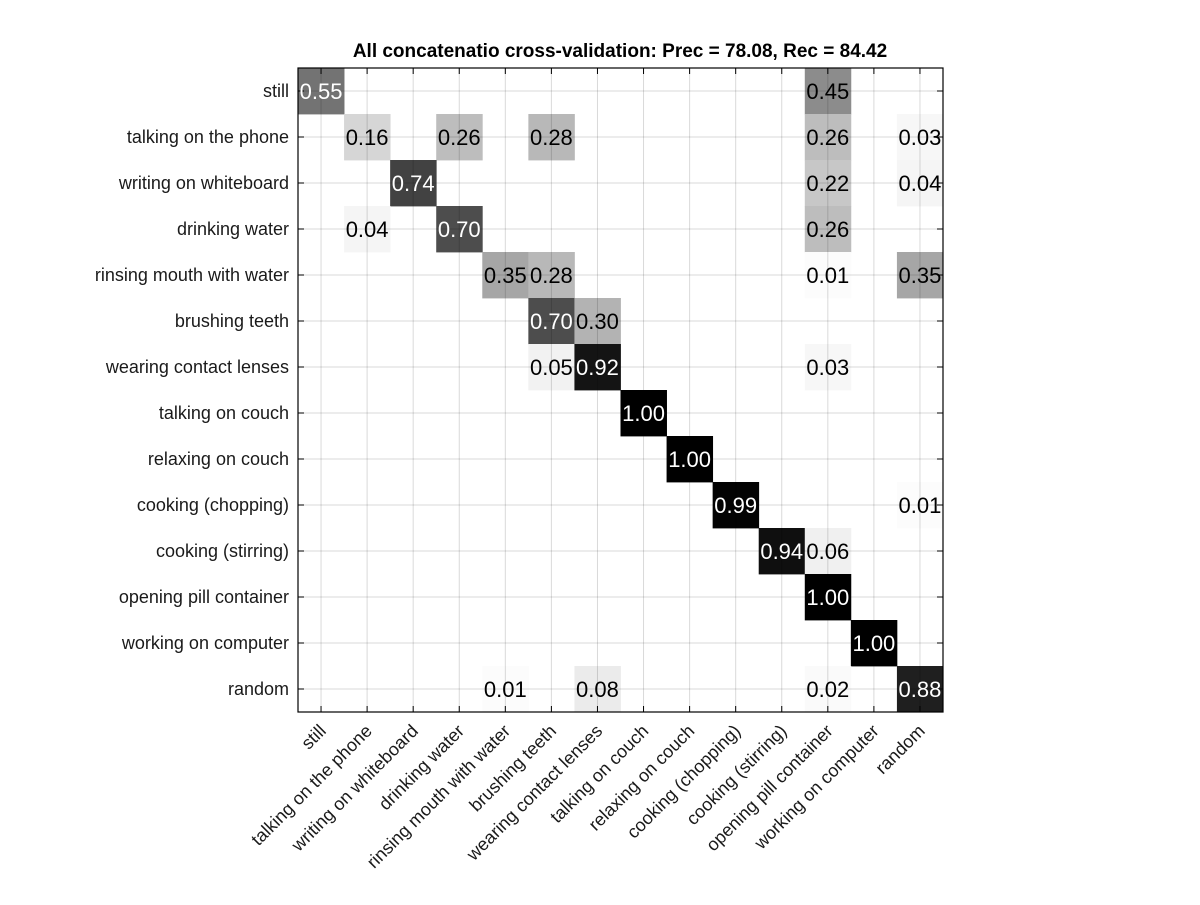  I want to click on cell-value-label: 0.30, so click(597, 321).